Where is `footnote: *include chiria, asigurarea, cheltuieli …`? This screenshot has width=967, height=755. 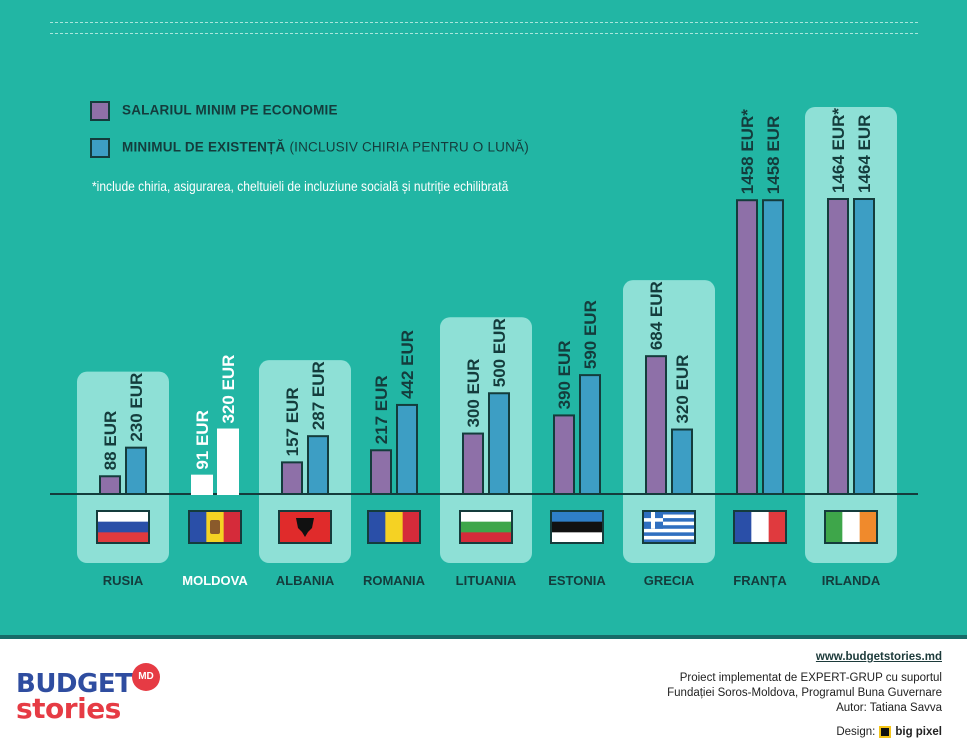
footnote: *include chiria, asigurarea, cheltuieli … is located at coordinates (300, 186).